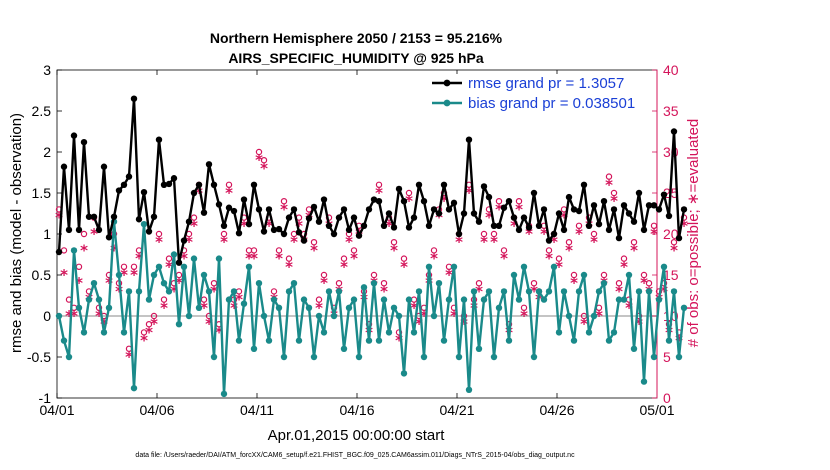 This screenshot has width=830, height=470. I want to click on y-tick-label: 2, so click(47, 152).